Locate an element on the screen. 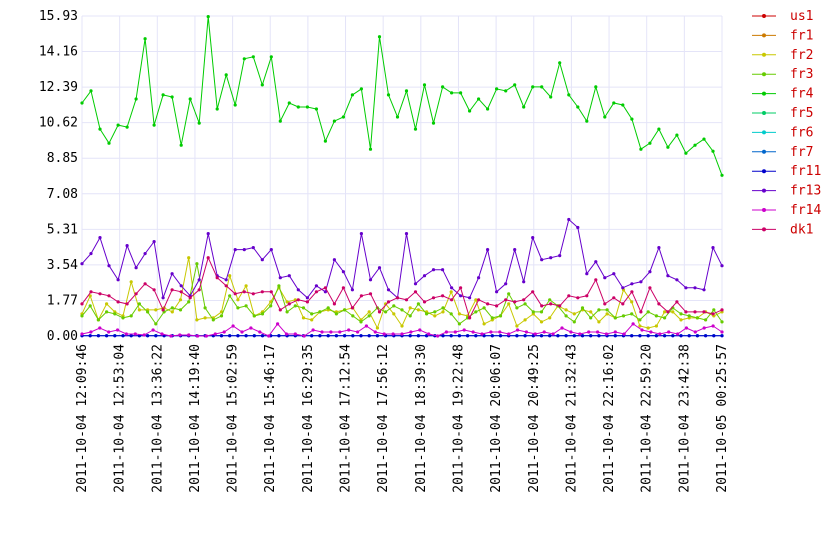 Image resolution: width=840 pixels, height=560 pixels. x-tick-label: 2011-10-04 13:36:22 is located at coordinates (157, 418).